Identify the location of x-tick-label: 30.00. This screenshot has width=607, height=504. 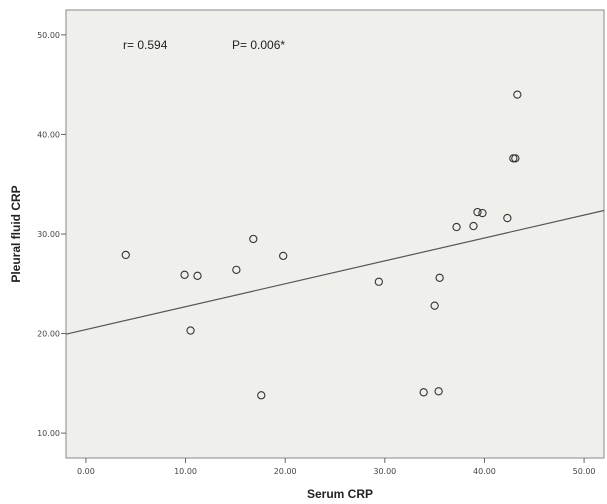
(384, 471).